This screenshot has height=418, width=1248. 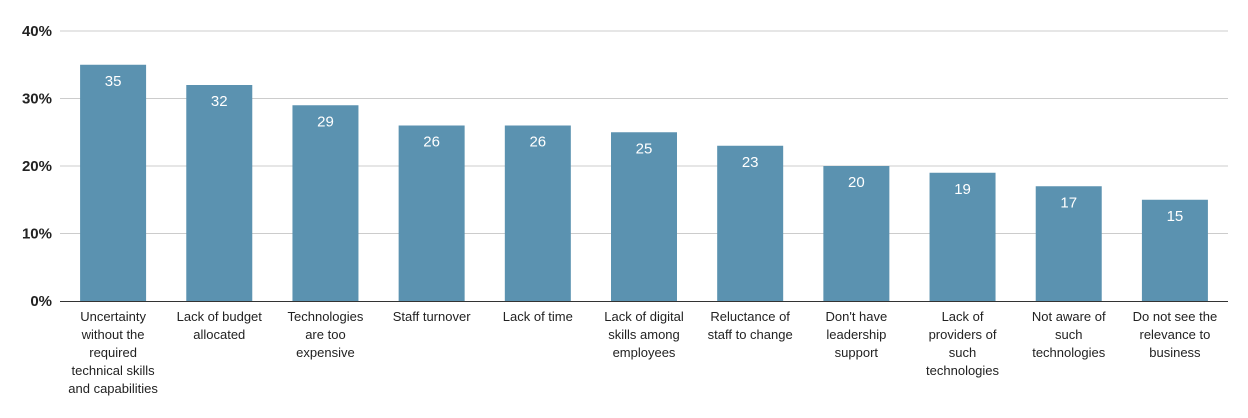 What do you see at coordinates (962, 343) in the screenshot?
I see `x-category-label: Lack of providers of such technologies` at bounding box center [962, 343].